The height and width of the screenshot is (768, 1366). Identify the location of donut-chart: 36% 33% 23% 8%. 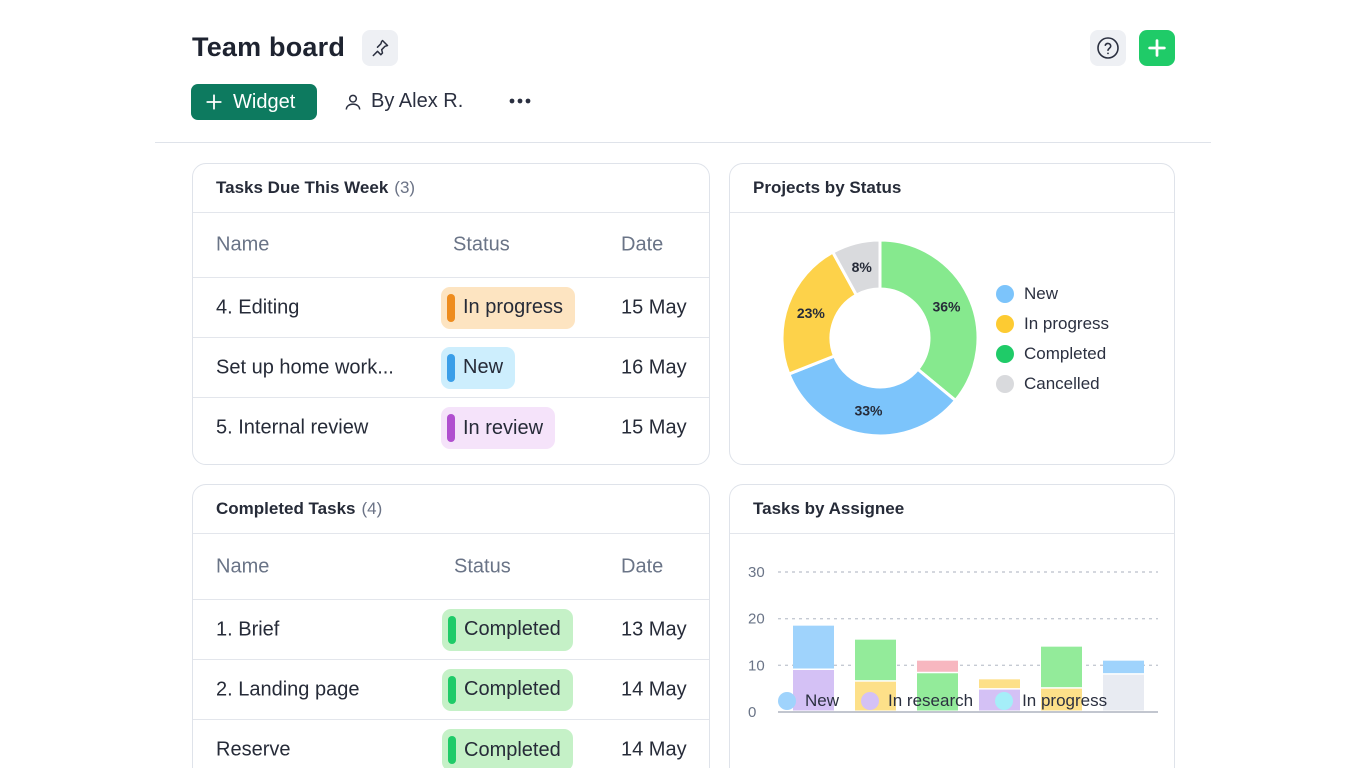
(880, 338).